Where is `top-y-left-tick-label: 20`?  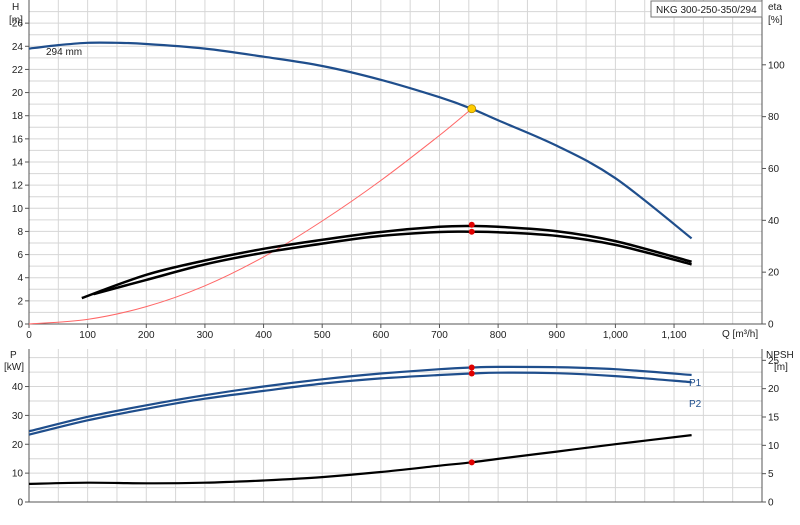 top-y-left-tick-label: 20 is located at coordinates (18, 93).